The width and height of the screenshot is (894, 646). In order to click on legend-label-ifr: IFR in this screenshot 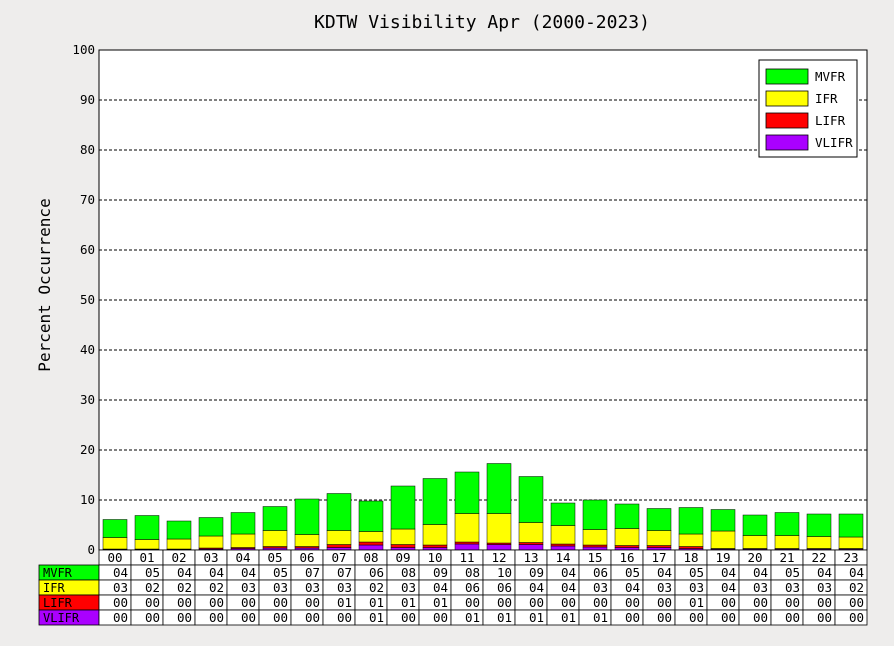, I will do `click(826, 98)`.